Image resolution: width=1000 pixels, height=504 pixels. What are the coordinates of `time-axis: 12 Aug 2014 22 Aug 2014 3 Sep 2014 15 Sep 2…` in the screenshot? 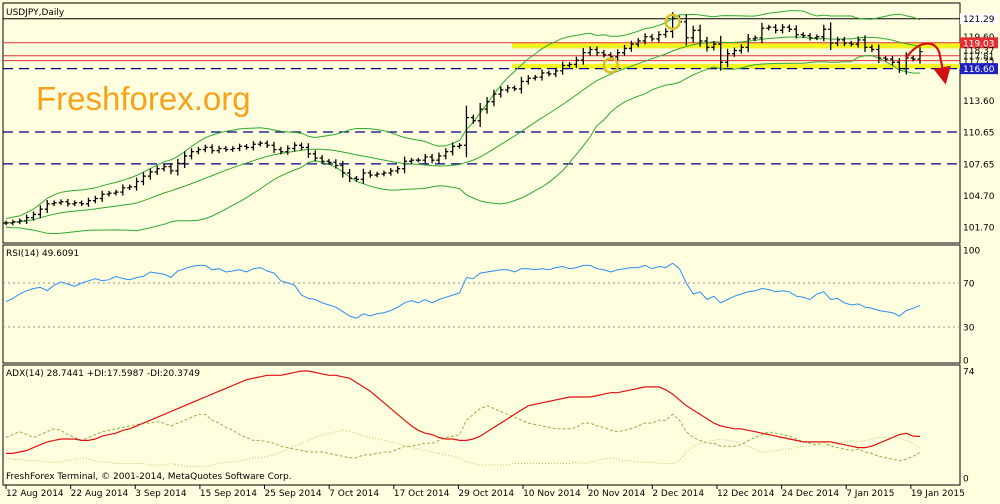 It's located at (485, 492).